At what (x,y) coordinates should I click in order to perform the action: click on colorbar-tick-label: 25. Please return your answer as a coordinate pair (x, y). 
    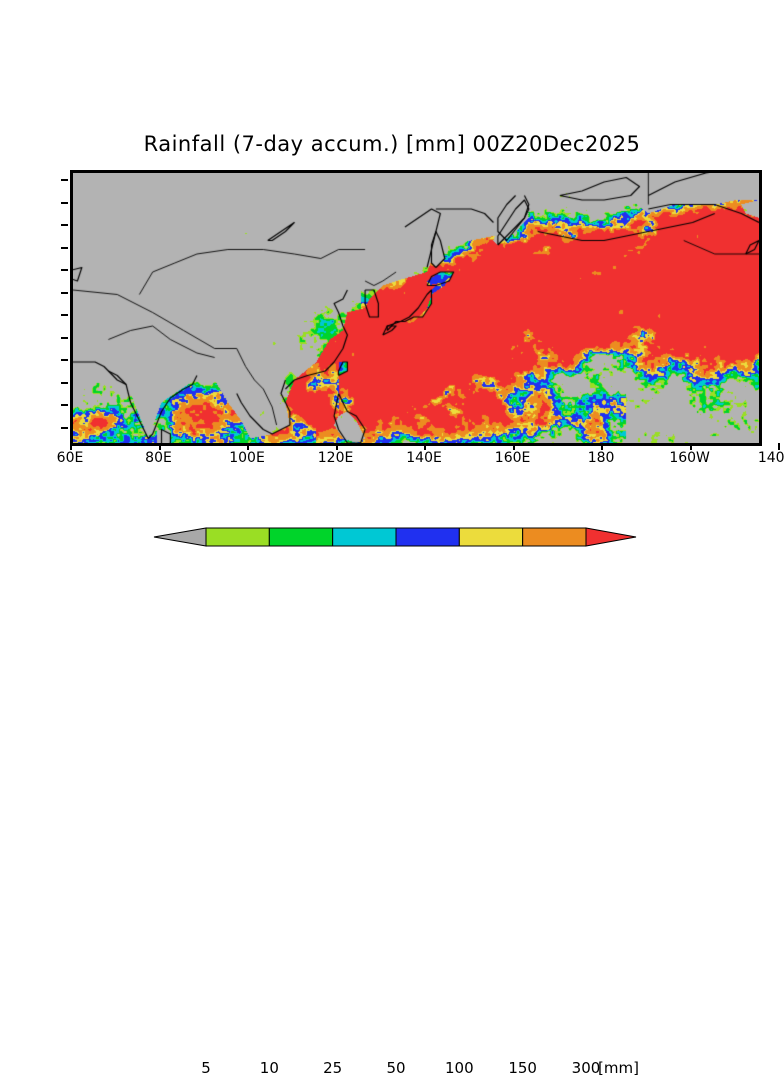
    Looking at the image, I should click on (333, 1068).